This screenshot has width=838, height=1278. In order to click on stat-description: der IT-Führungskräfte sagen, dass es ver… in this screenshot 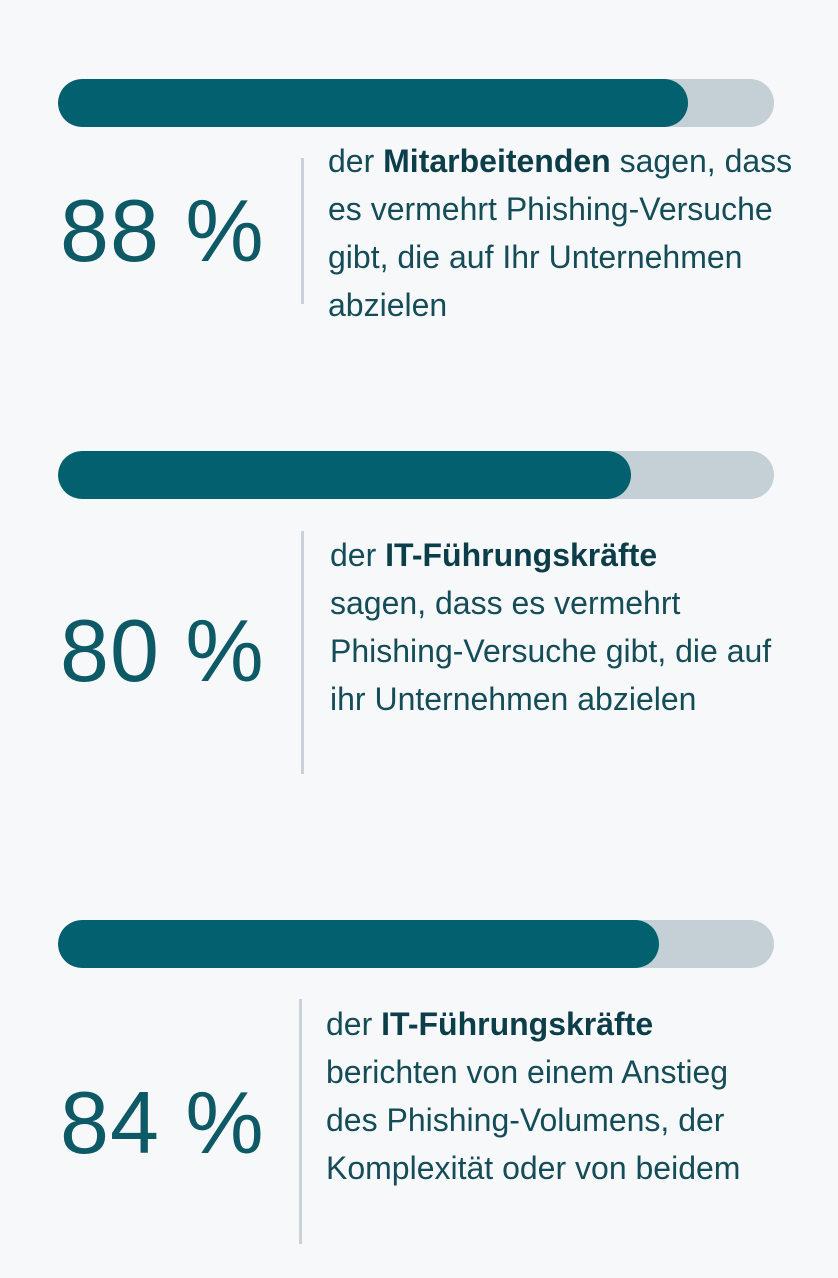, I will do `click(555, 627)`.